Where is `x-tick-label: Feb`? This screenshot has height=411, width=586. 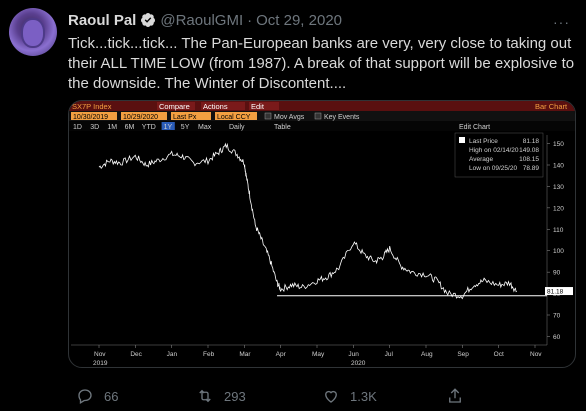
x-tick-label: Feb is located at coordinates (209, 354).